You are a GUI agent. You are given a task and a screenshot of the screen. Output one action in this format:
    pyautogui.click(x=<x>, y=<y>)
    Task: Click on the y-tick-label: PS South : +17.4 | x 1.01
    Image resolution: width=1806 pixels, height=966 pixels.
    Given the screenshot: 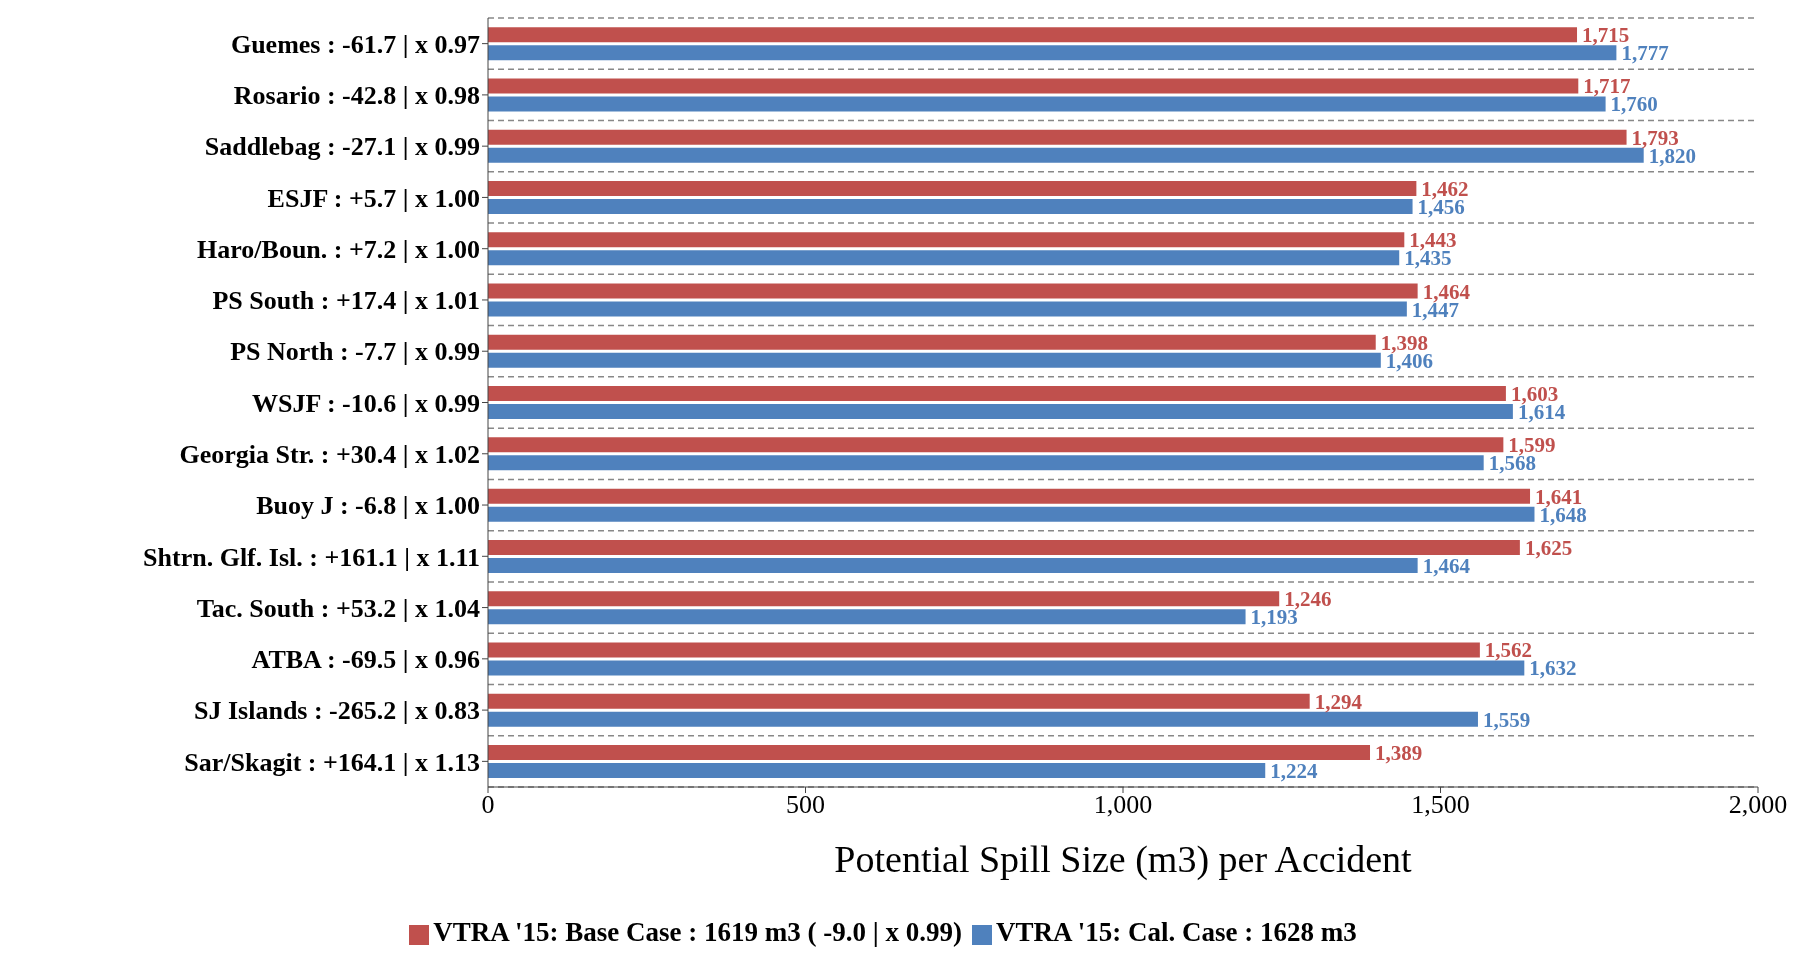 What is the action you would take?
    pyautogui.click(x=346, y=301)
    